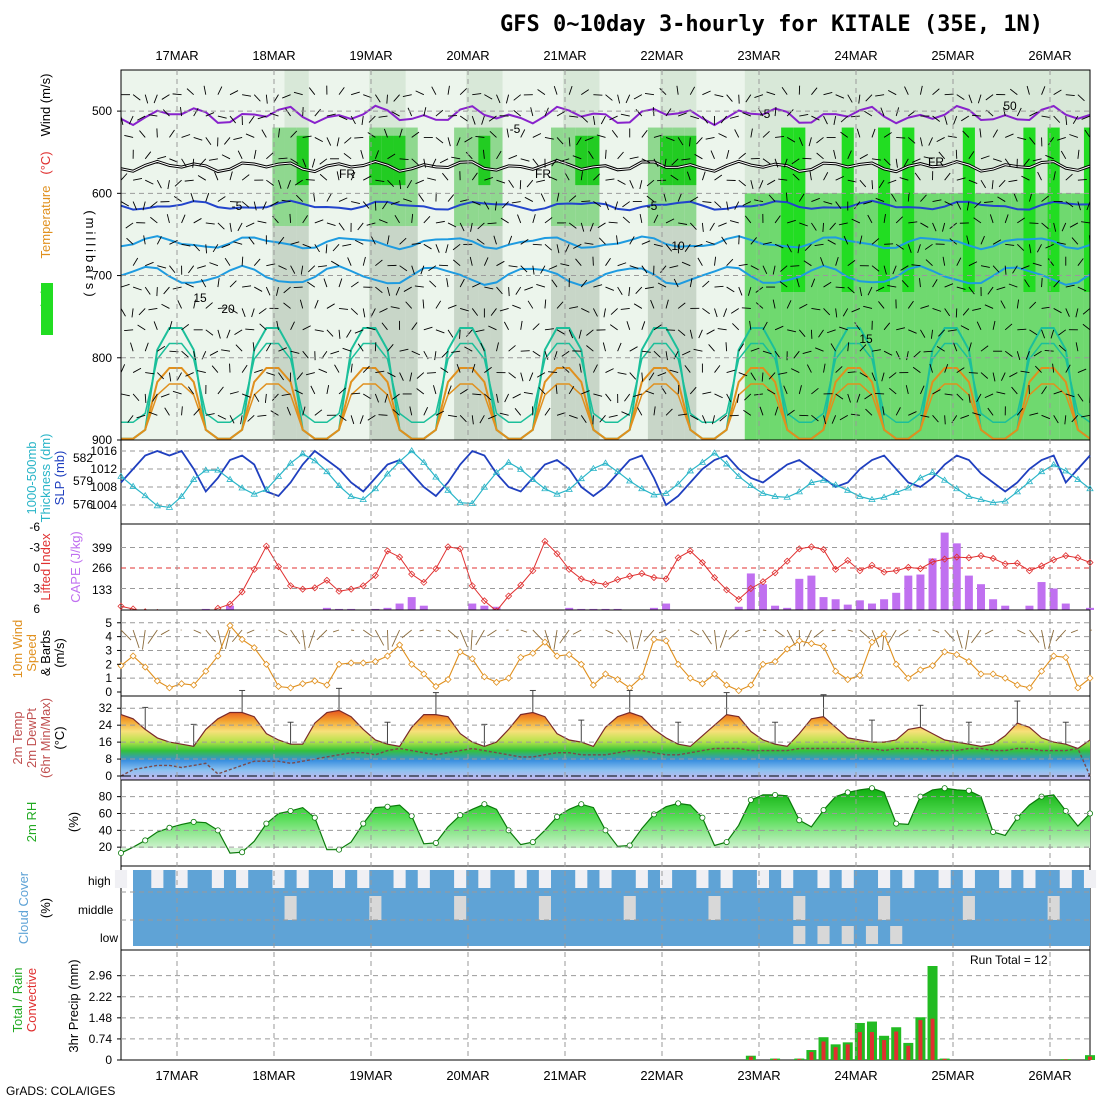 This screenshot has height=1100, width=1100. Describe the element at coordinates (787, 209) in the screenshot. I see `rh-saturated-band` at that location.